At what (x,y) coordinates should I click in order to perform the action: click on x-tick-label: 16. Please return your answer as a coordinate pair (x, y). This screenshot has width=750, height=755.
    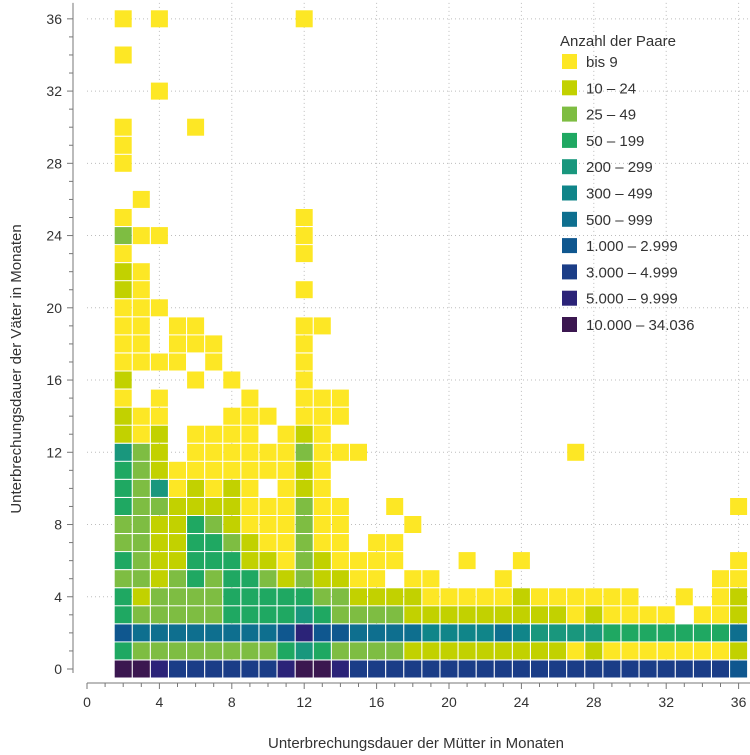
    Looking at the image, I should click on (377, 702).